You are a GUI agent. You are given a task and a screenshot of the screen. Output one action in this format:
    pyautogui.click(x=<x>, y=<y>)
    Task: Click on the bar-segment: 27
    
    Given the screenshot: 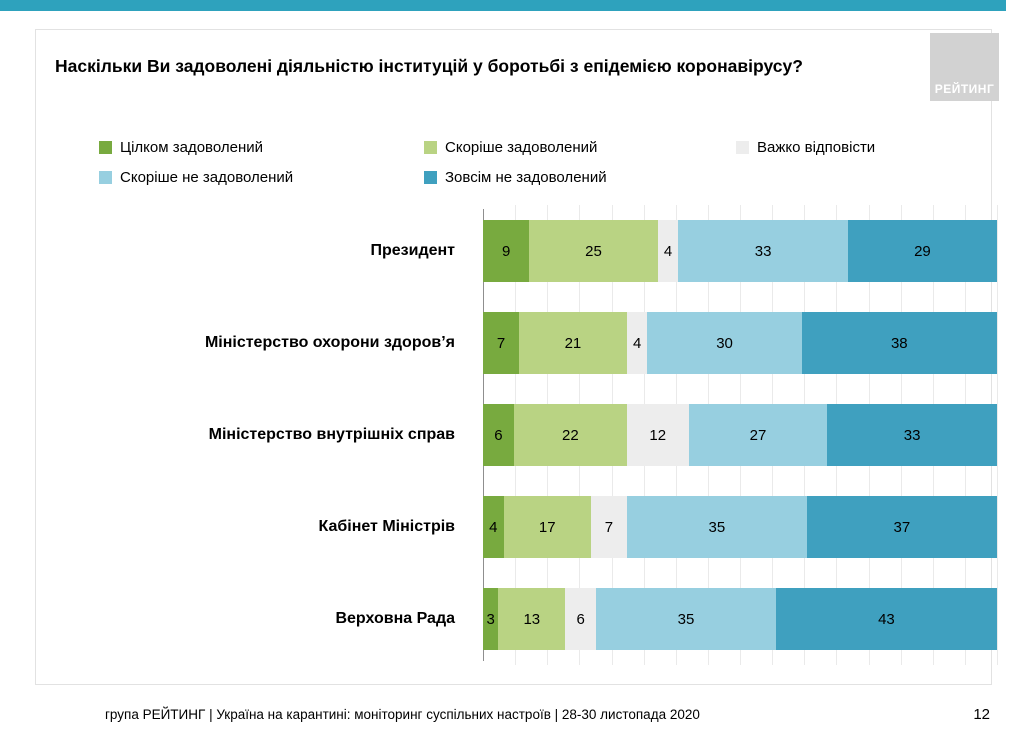 What is the action you would take?
    pyautogui.click(x=758, y=435)
    